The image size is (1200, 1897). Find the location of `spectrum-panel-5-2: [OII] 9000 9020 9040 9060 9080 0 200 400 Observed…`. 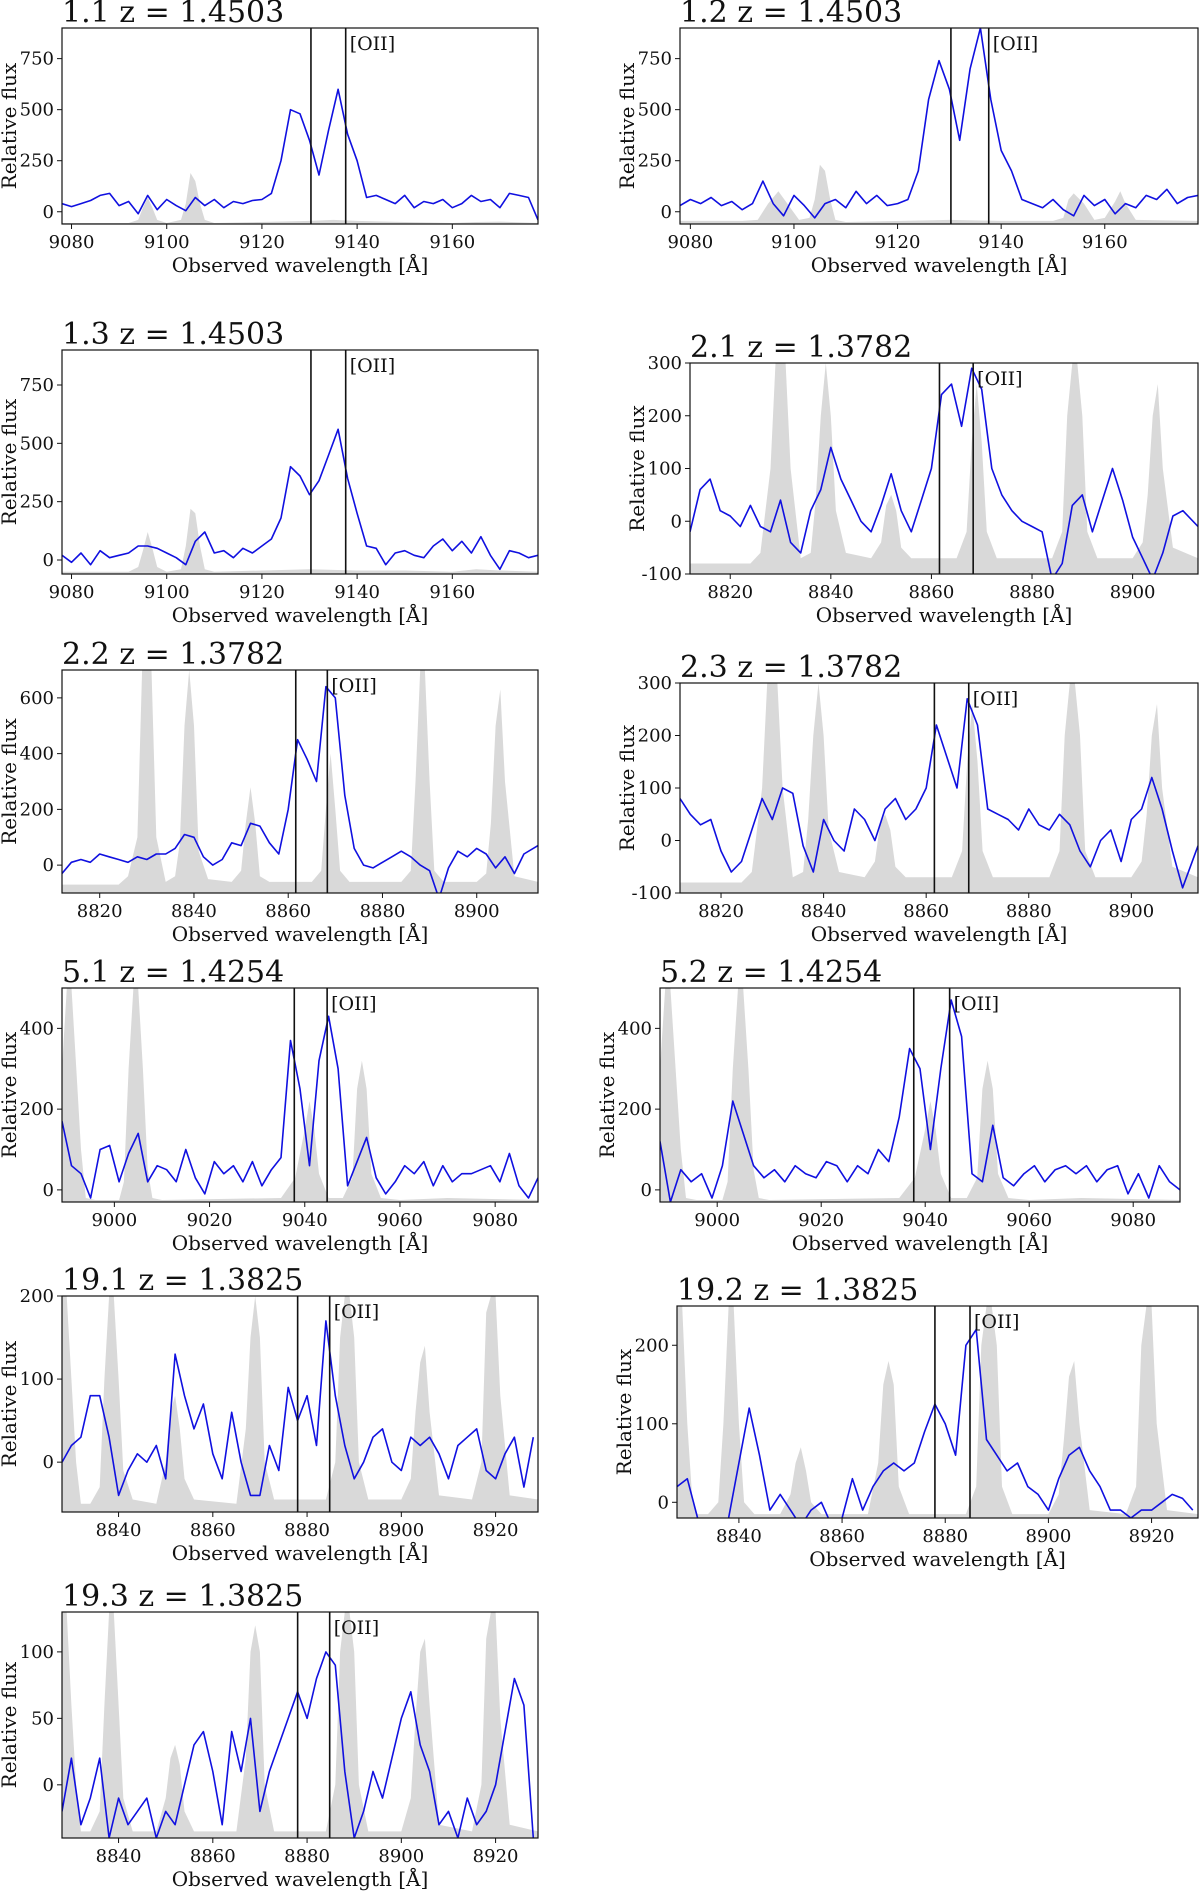

spectrum-panel-5-2: [OII] 9000 9020 9040 9060 9080 0 200 400 Observed… is located at coordinates (888, 1105).